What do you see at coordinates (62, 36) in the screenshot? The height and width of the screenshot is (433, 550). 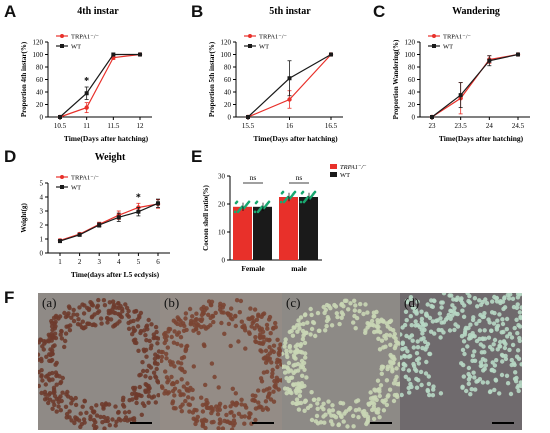 I see `legend-marker` at bounding box center [62, 36].